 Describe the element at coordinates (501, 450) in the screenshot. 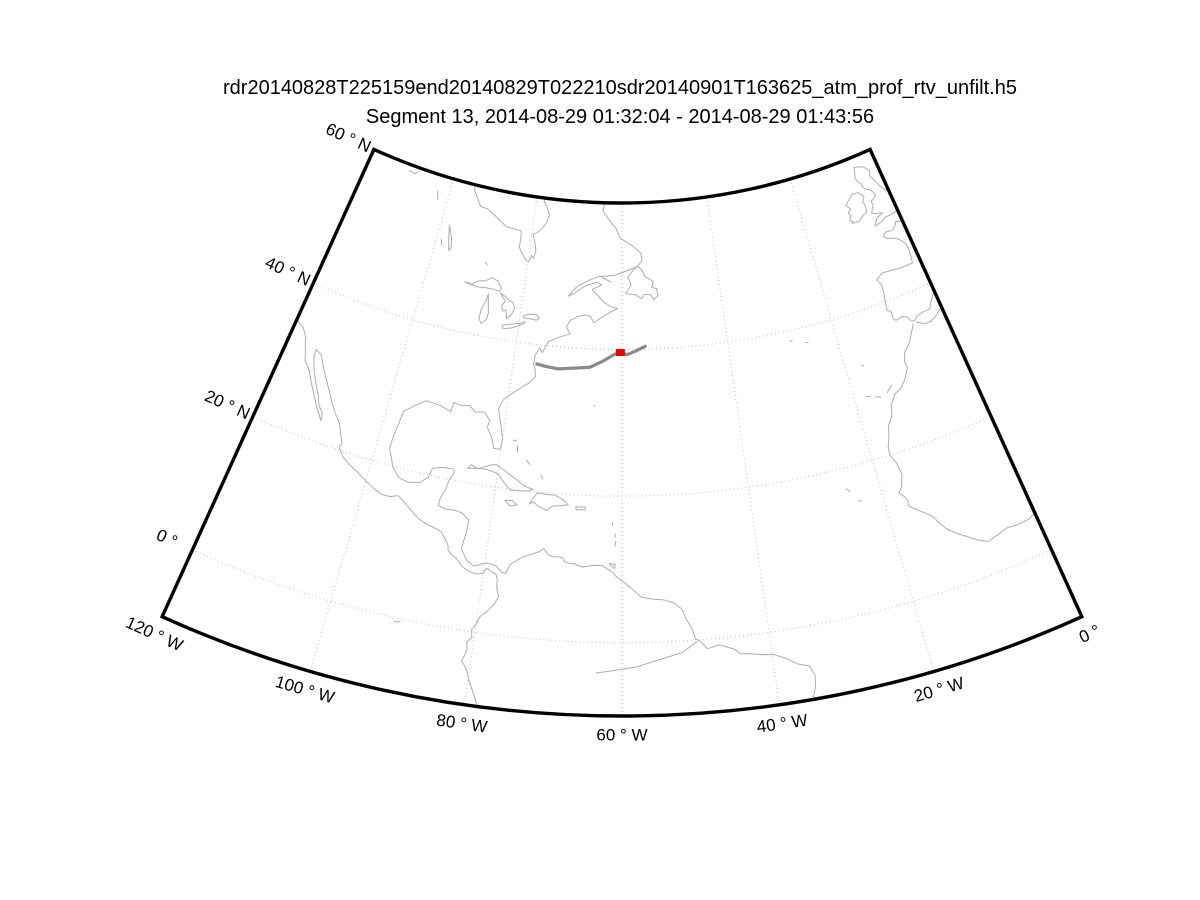

I see `graticule-meridian-80w` at that location.